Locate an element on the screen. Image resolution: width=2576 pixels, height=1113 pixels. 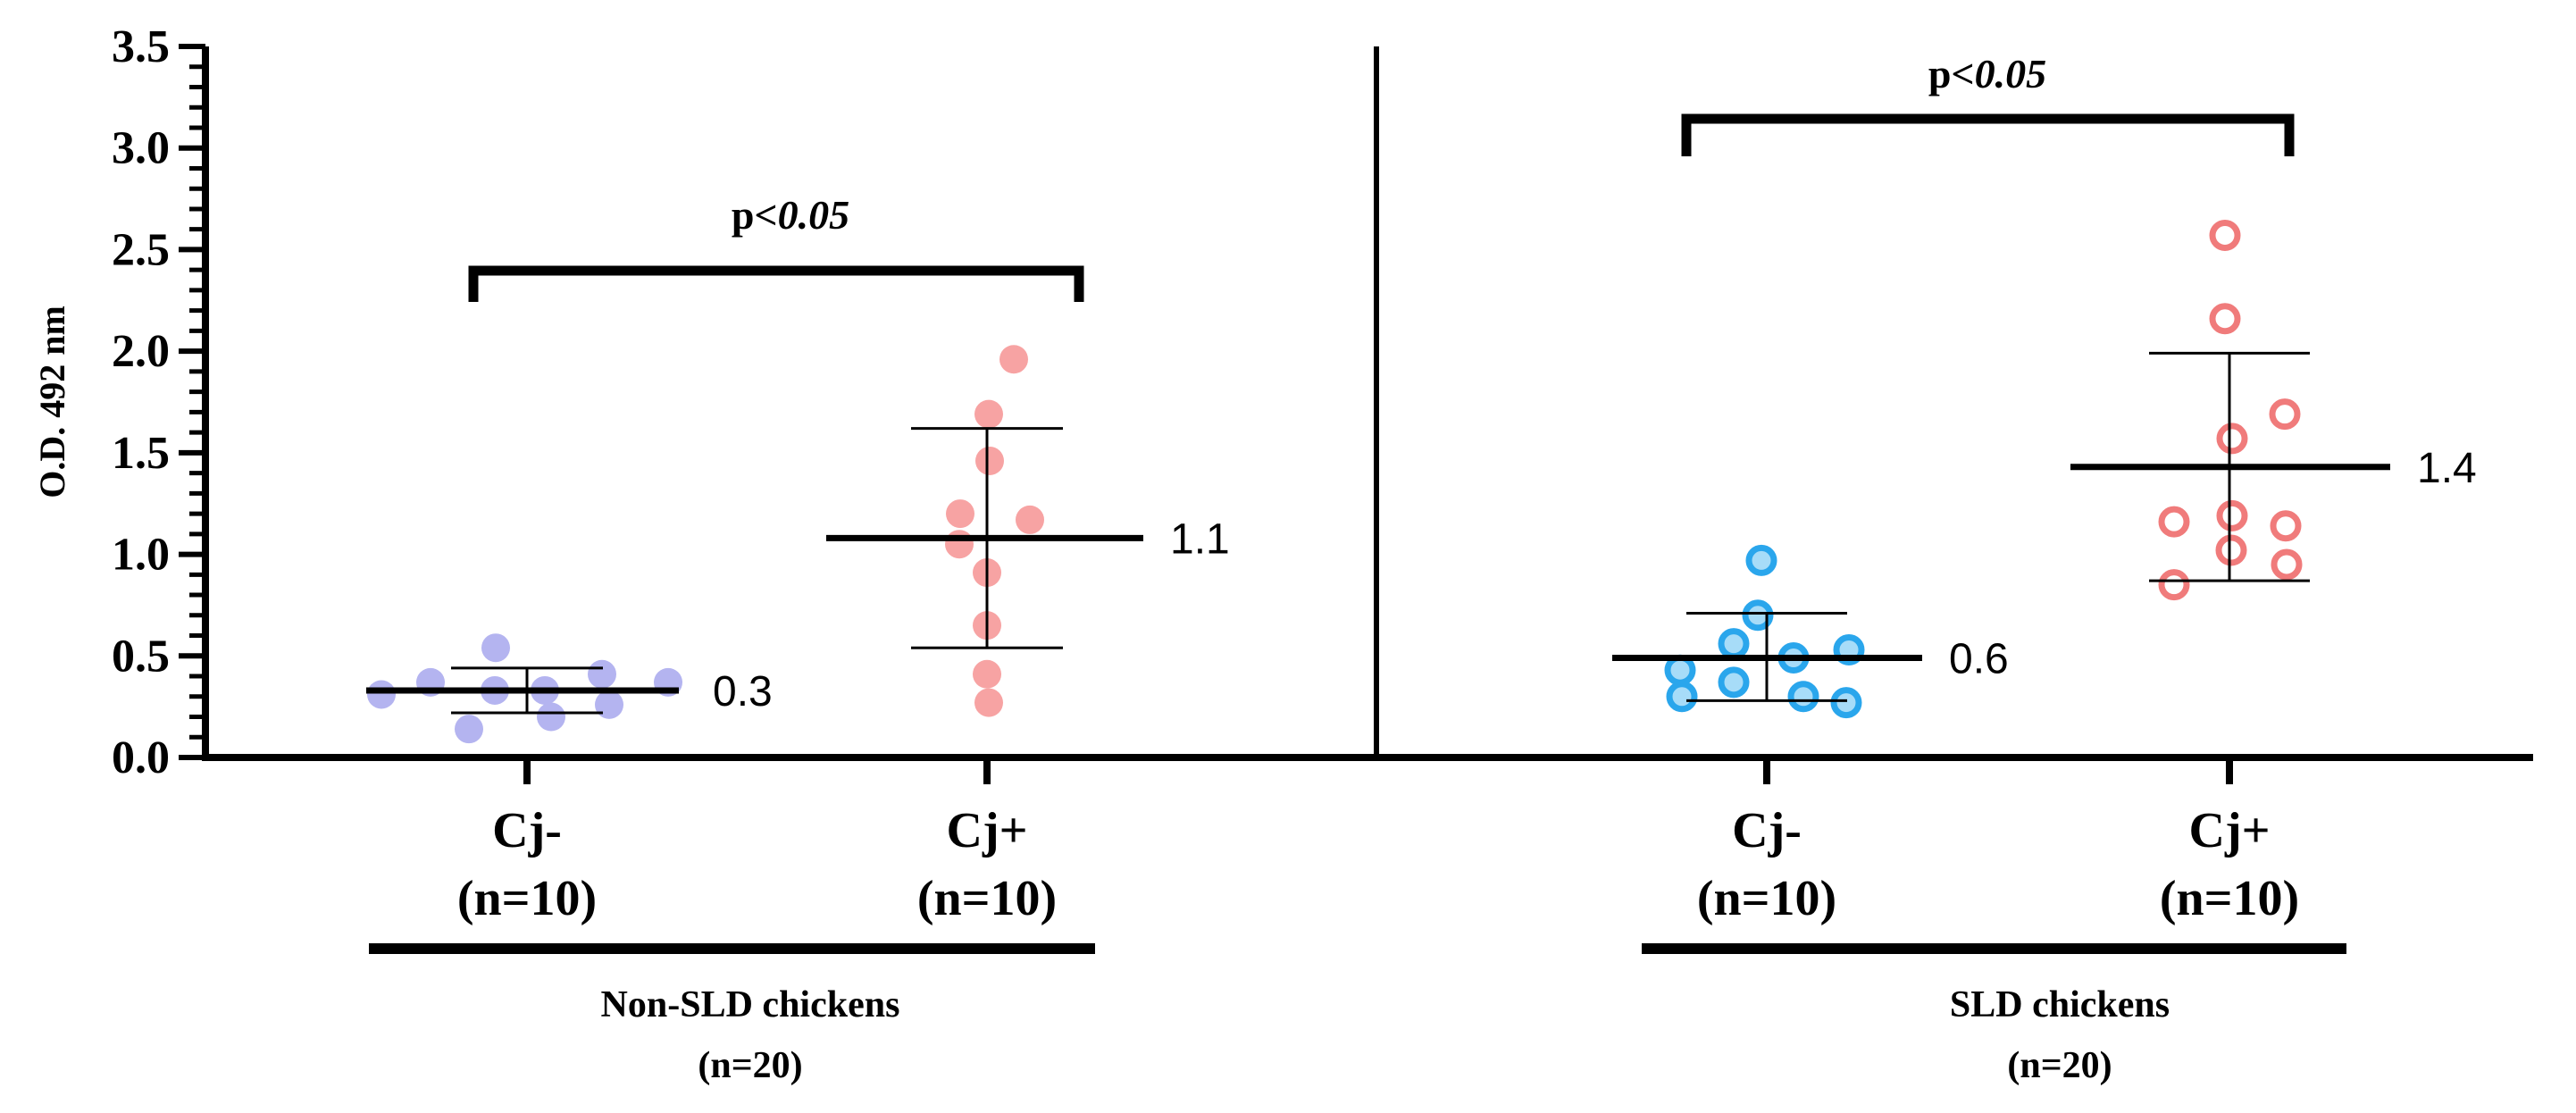
series-cj-minus: 0.6 is located at coordinates (1811, 664).